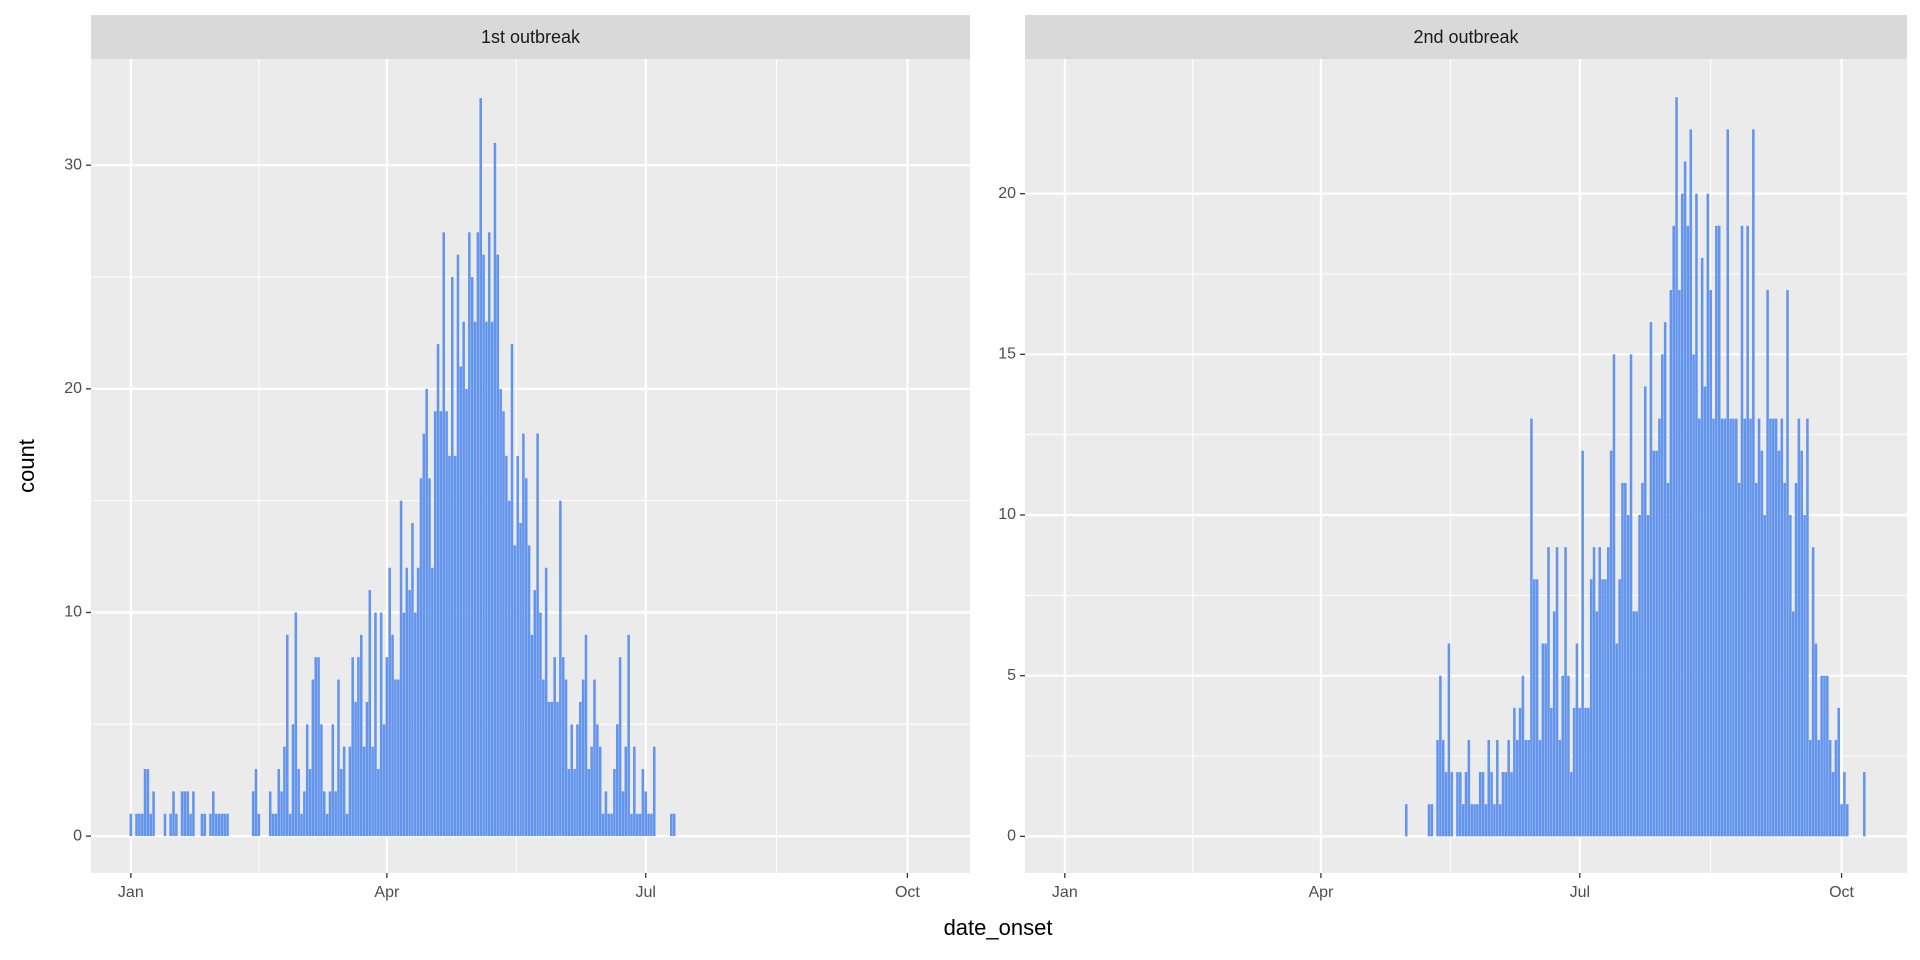 This screenshot has height=960, width=1920. I want to click on x-tick-label: Apr, so click(1321, 892).